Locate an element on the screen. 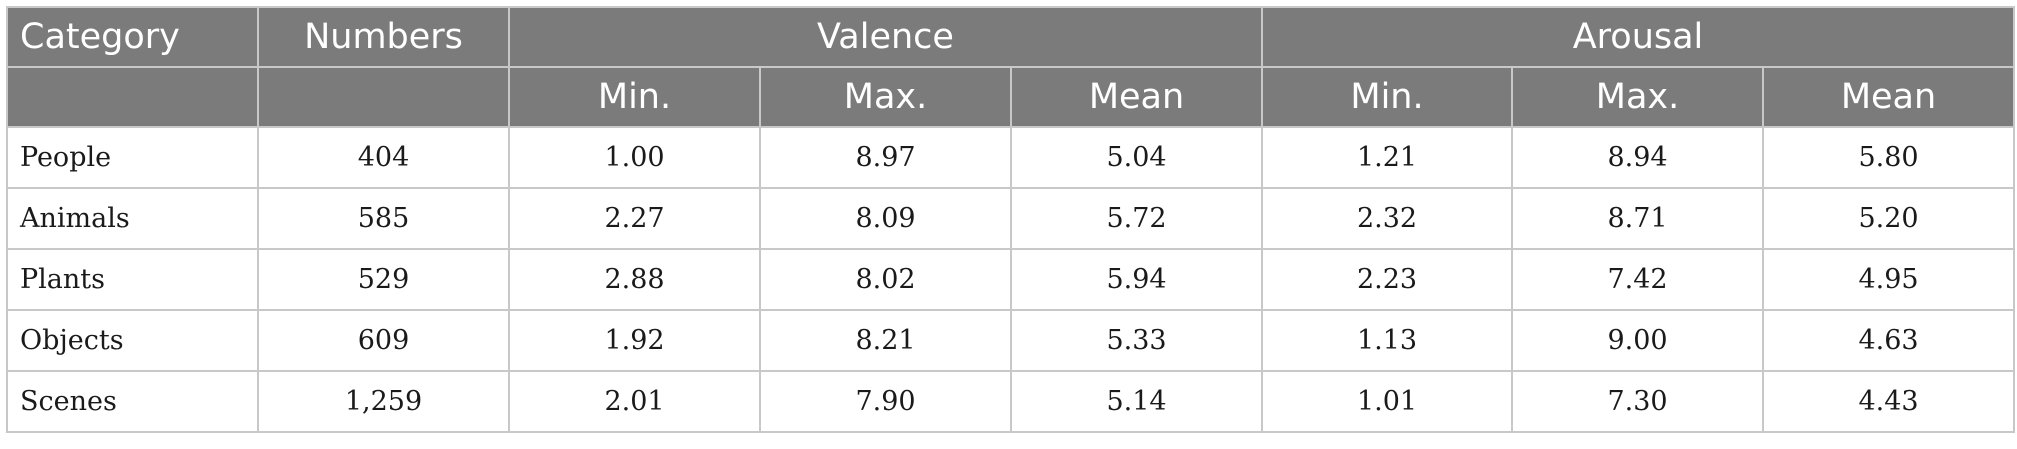  cell-valence-mean: 5.33 is located at coordinates (1136, 340).